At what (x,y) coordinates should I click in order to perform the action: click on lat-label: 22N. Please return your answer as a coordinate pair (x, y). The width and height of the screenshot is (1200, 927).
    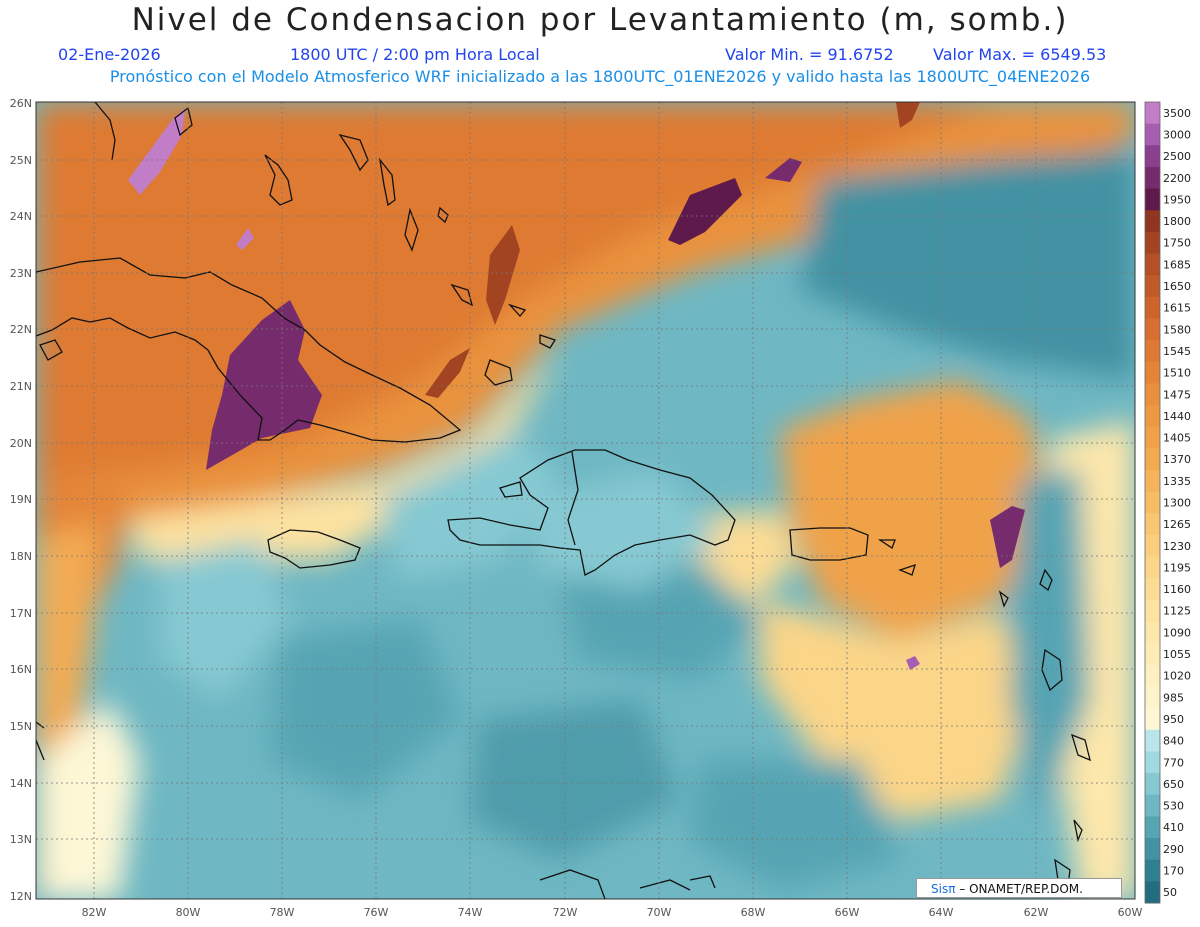
    Looking at the image, I should click on (21, 329).